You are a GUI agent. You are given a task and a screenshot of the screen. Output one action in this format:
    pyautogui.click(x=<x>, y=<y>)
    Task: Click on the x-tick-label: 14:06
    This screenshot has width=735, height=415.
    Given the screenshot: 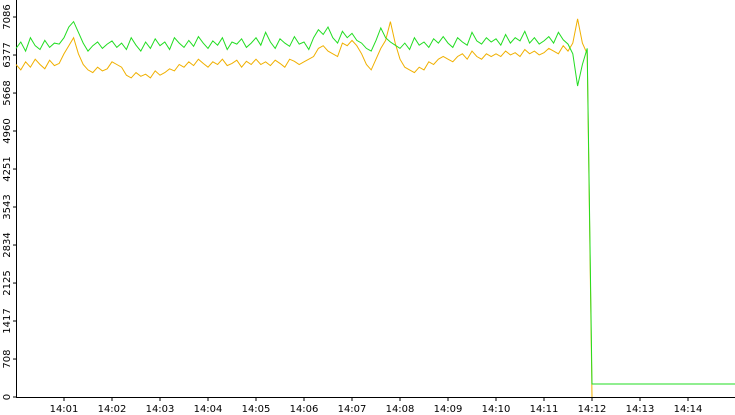 What is the action you would take?
    pyautogui.click(x=304, y=409)
    